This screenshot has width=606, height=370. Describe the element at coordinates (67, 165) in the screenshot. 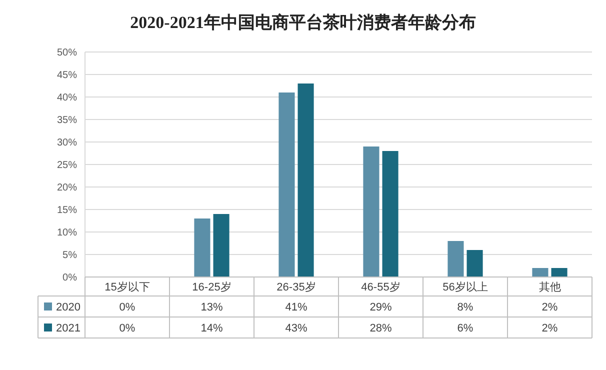

I see `y-tick-label: 25%` at that location.